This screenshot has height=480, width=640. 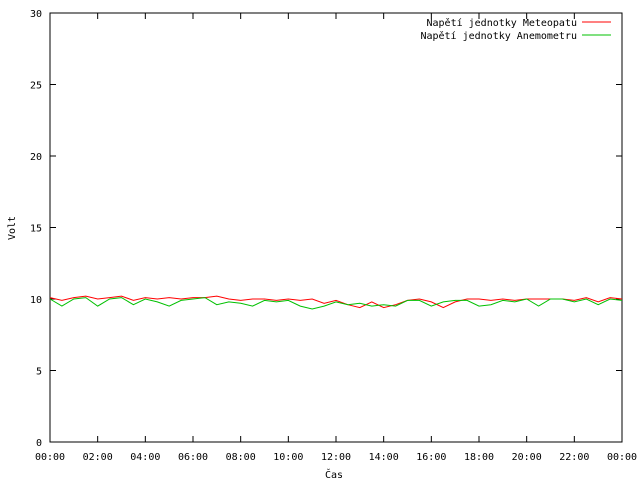 What do you see at coordinates (334, 474) in the screenshot?
I see `x-axis-label: Čas` at bounding box center [334, 474].